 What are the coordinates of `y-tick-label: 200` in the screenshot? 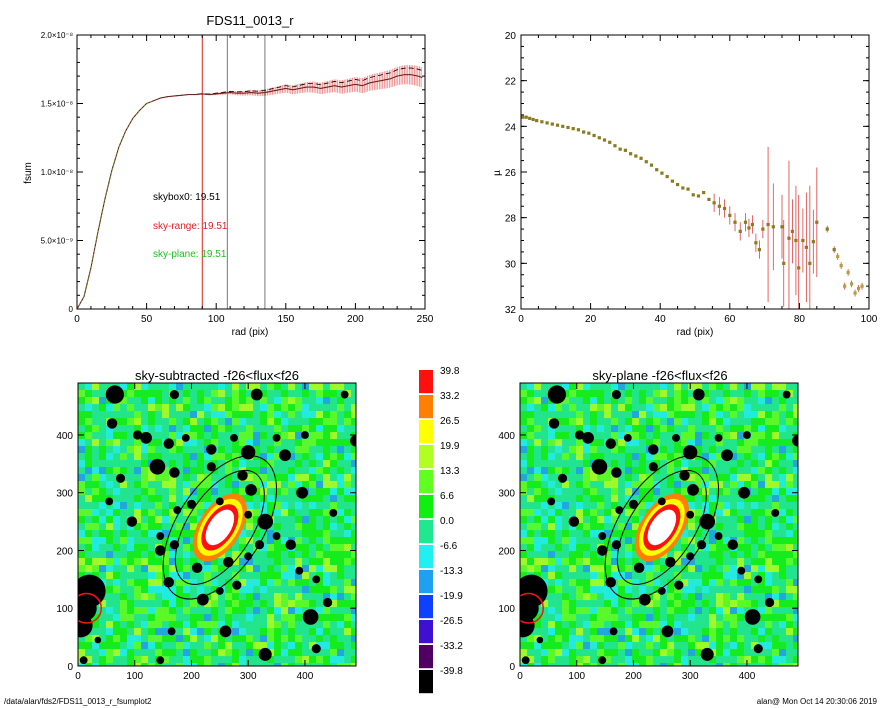 It's located at (64, 551).